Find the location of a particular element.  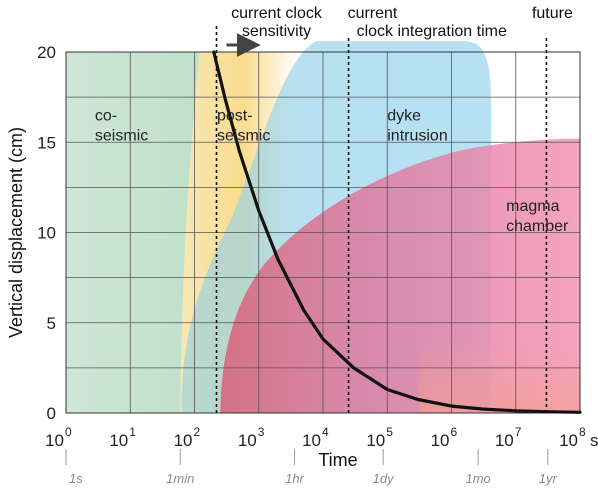

y-tick-label: 10 is located at coordinates (46, 233).